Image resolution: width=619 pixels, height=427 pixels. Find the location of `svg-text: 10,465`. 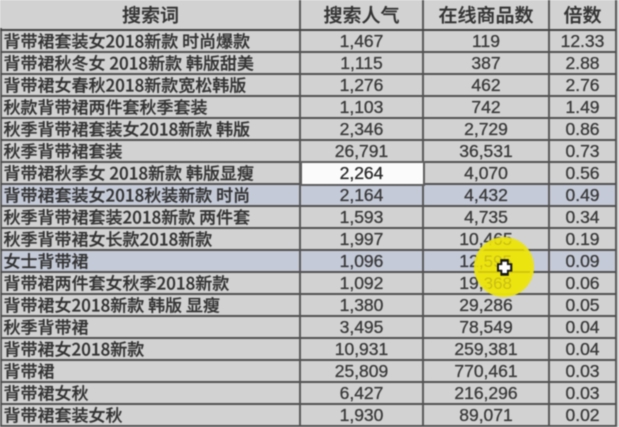

svg-text: 10,465 is located at coordinates (486, 239).